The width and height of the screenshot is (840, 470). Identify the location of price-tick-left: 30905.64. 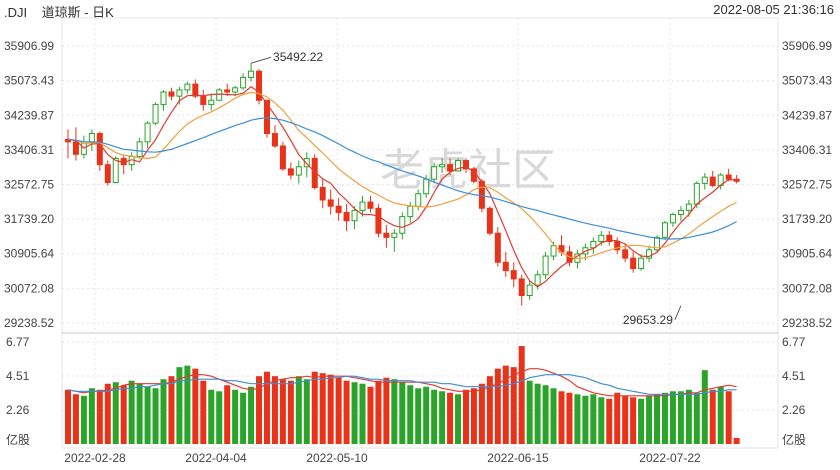
(29, 254).